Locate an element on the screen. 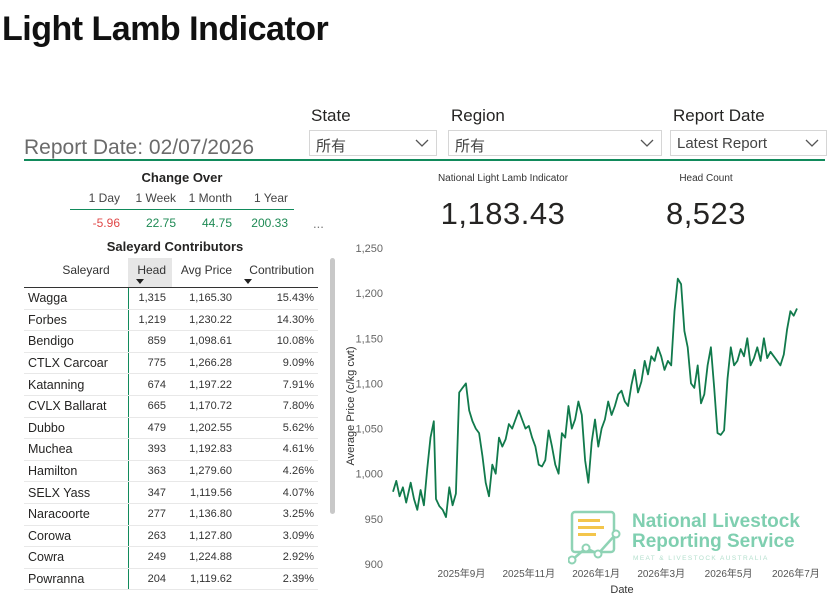 The image size is (839, 606). table-row: Dubbo 479 1,202.55 5.62% is located at coordinates (171, 428).